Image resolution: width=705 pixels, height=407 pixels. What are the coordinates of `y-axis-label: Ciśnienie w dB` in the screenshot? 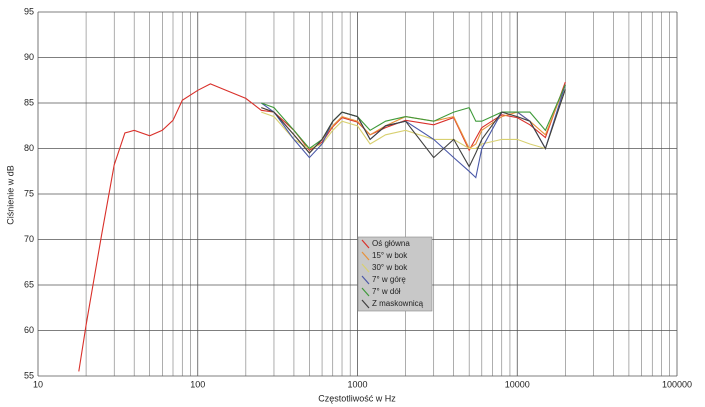 It's located at (10, 195).